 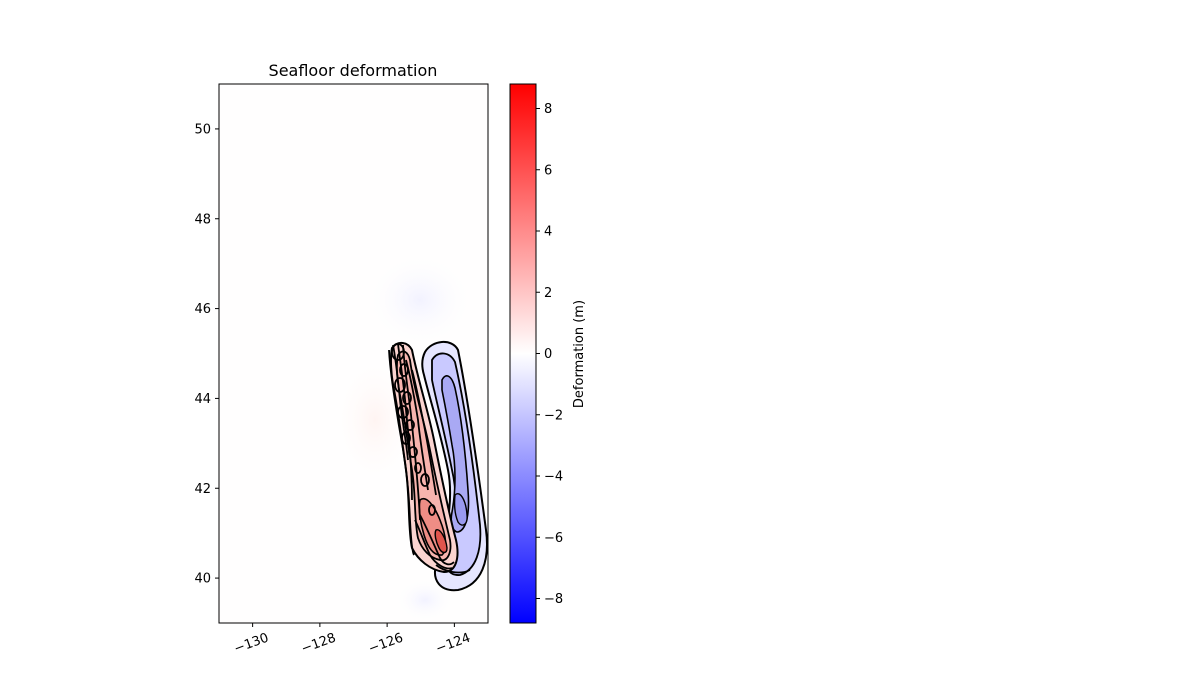 I want to click on colorbar-gradient, so click(x=523, y=353).